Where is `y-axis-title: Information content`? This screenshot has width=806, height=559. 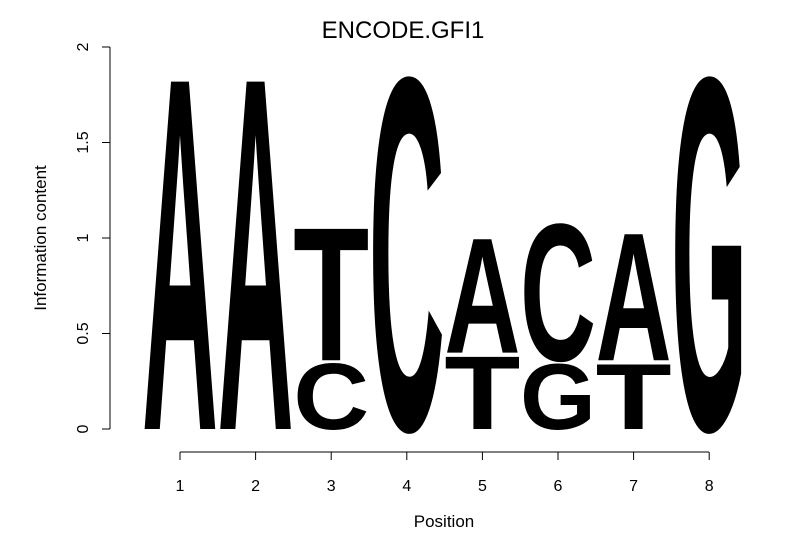 y-axis-title: Information content is located at coordinates (40, 238).